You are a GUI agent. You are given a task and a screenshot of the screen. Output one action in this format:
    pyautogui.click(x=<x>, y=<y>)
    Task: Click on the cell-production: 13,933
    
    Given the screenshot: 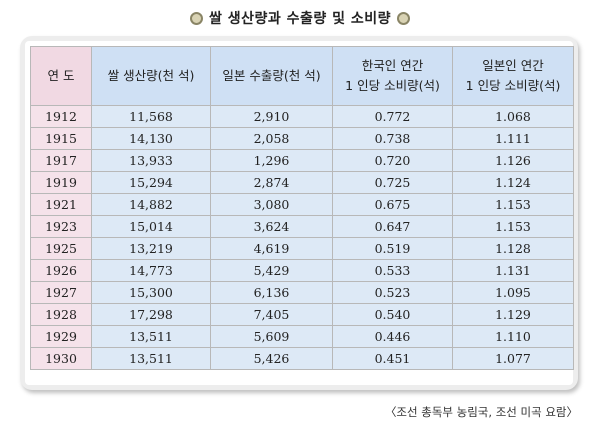 What is the action you would take?
    pyautogui.click(x=151, y=160)
    